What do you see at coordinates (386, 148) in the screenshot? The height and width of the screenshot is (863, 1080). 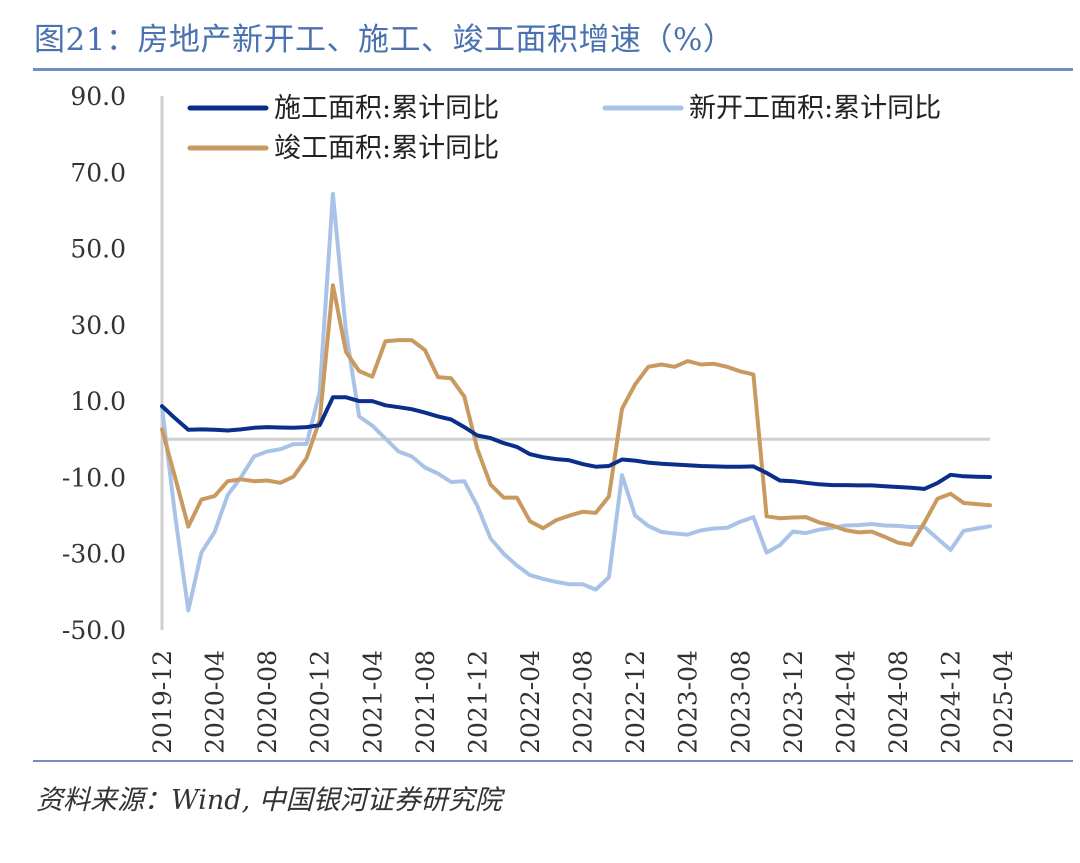 I see `legend-label-2: 竣工面积:累计同比` at bounding box center [386, 148].